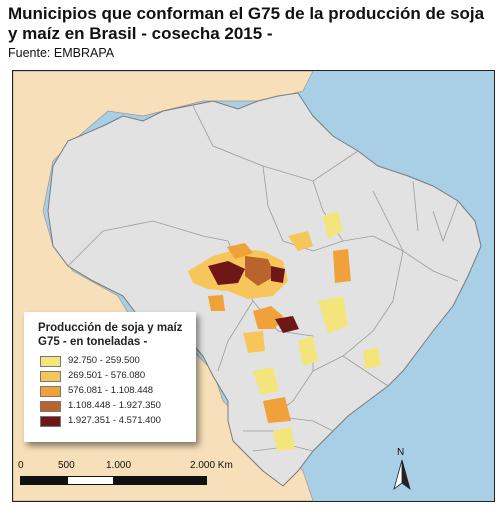 The width and height of the screenshot is (500, 520). I want to click on scale-tick: 500, so click(66, 465).